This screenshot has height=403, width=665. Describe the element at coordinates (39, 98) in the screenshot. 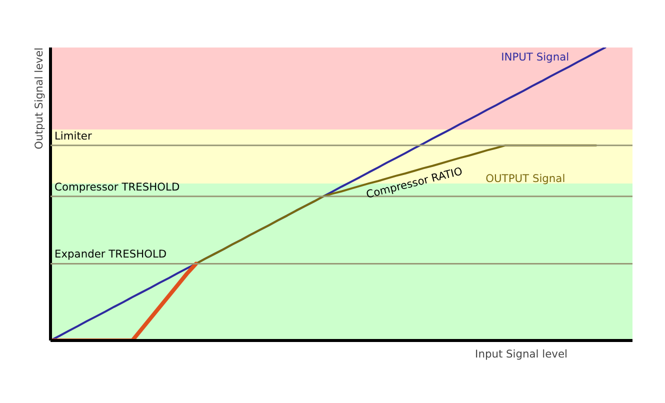

I see `y-axis-title: Output Signal level` at that location.